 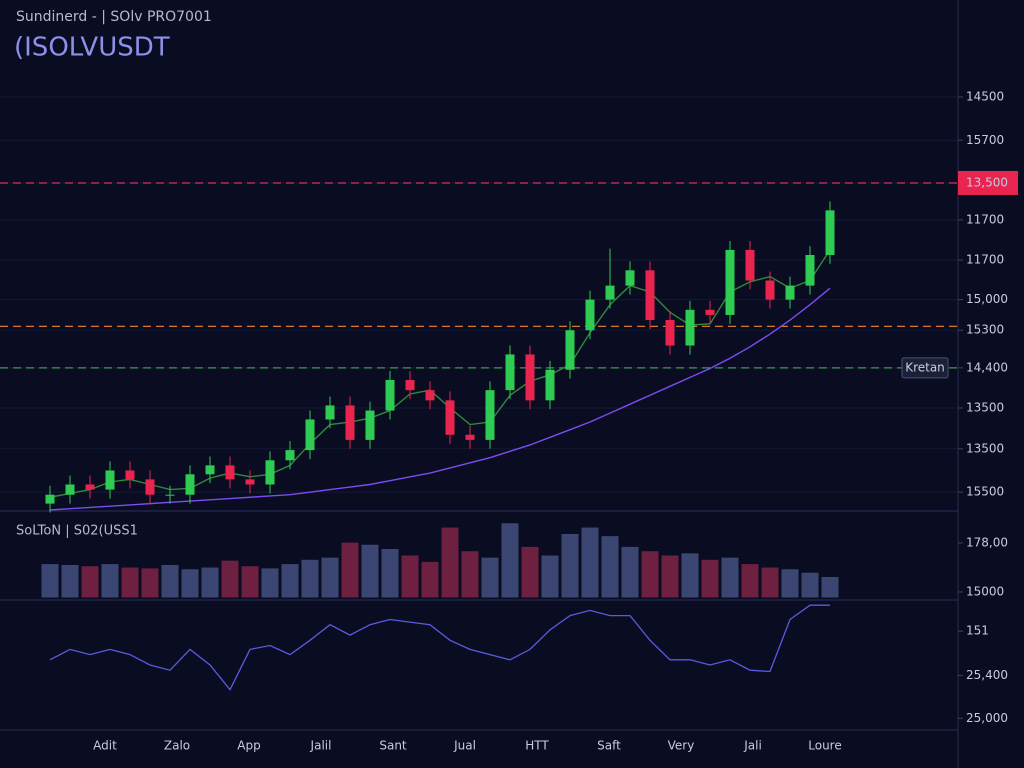 What do you see at coordinates (977, 631) in the screenshot?
I see `y-tick-label: 151` at bounding box center [977, 631].